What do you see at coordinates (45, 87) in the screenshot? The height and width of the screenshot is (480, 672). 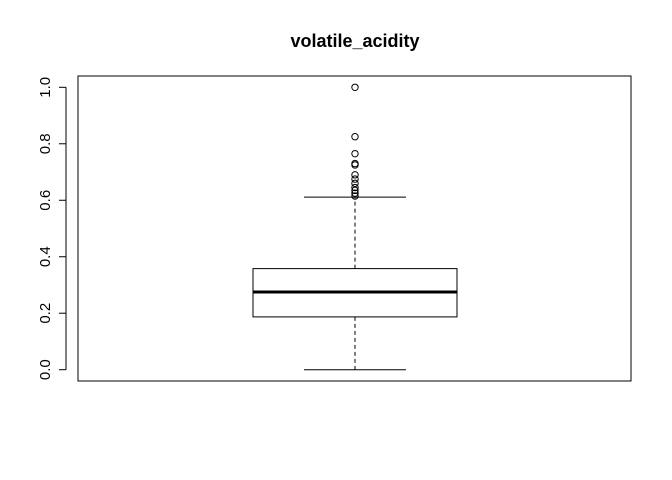 I see `y-tick-label: 1.0` at bounding box center [45, 87].